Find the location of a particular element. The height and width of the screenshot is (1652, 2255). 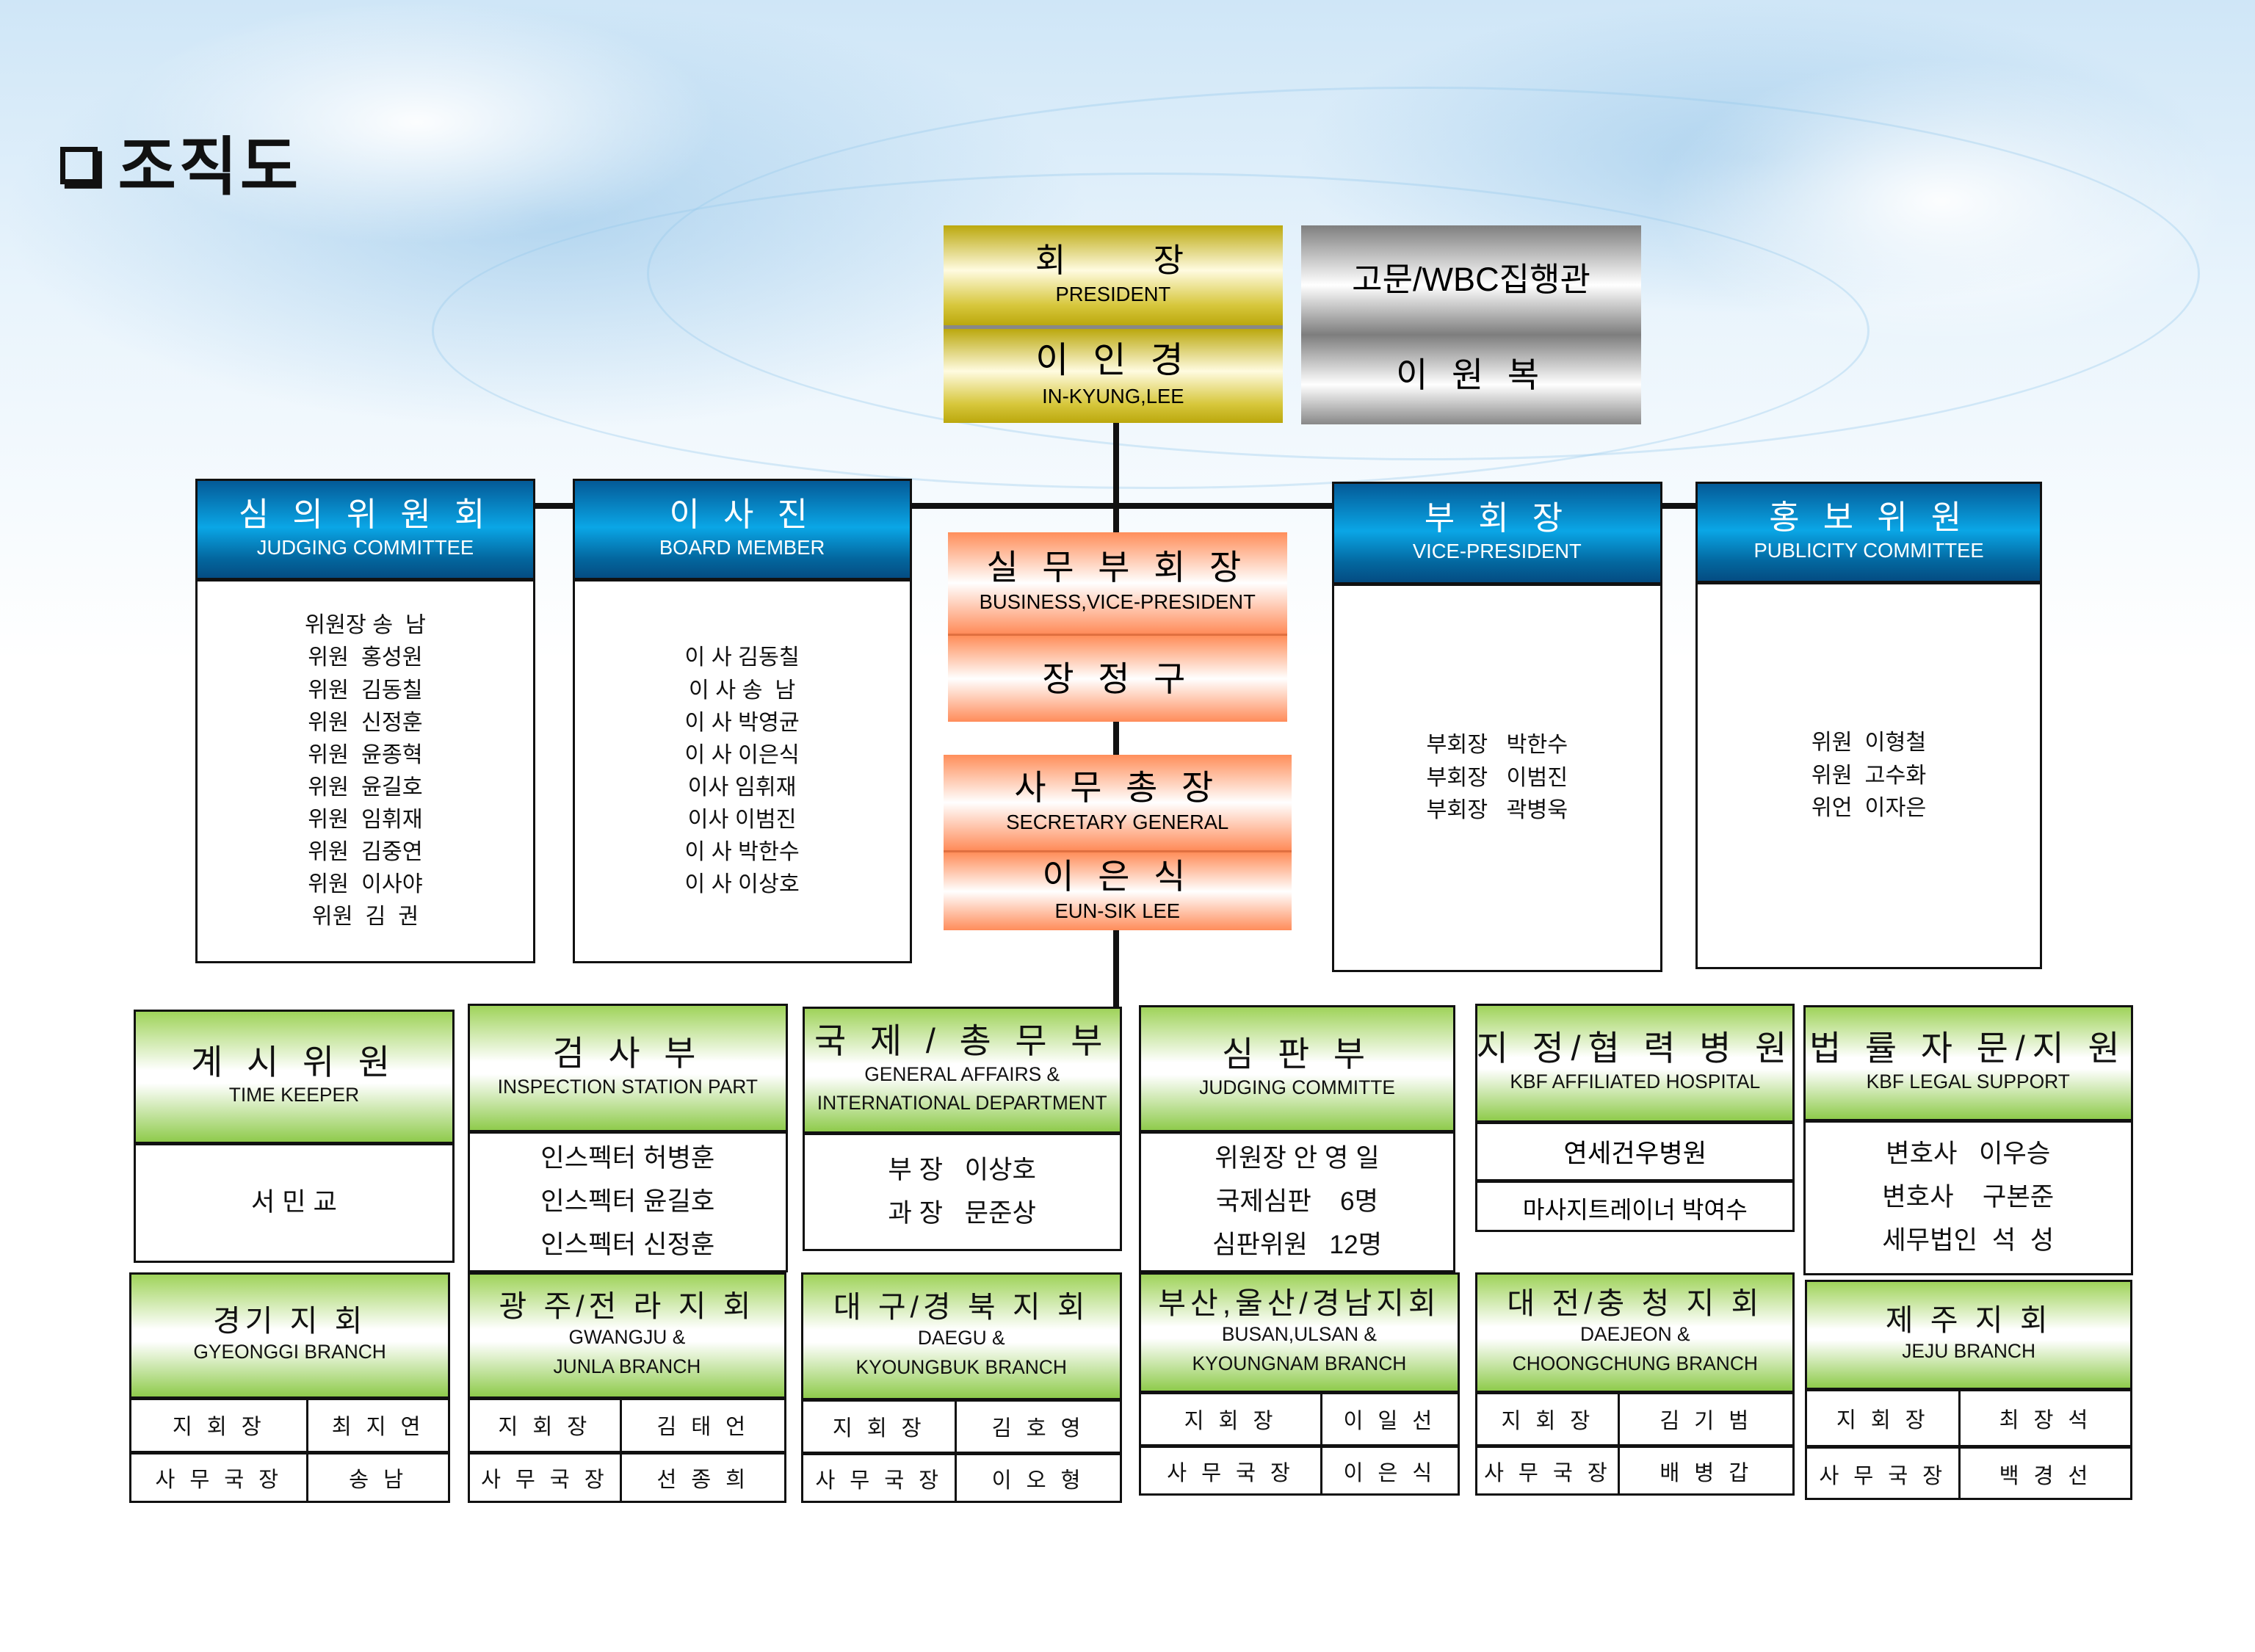

secretary-general-title-en: SECRETARY GENERAL is located at coordinates (1117, 821).